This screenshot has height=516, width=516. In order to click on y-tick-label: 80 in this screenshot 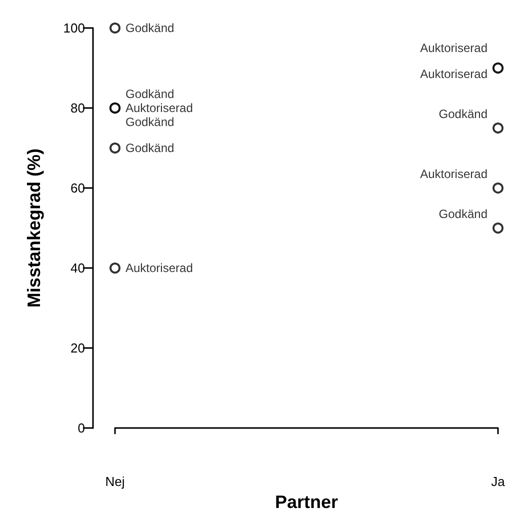, I will do `click(77, 108)`.